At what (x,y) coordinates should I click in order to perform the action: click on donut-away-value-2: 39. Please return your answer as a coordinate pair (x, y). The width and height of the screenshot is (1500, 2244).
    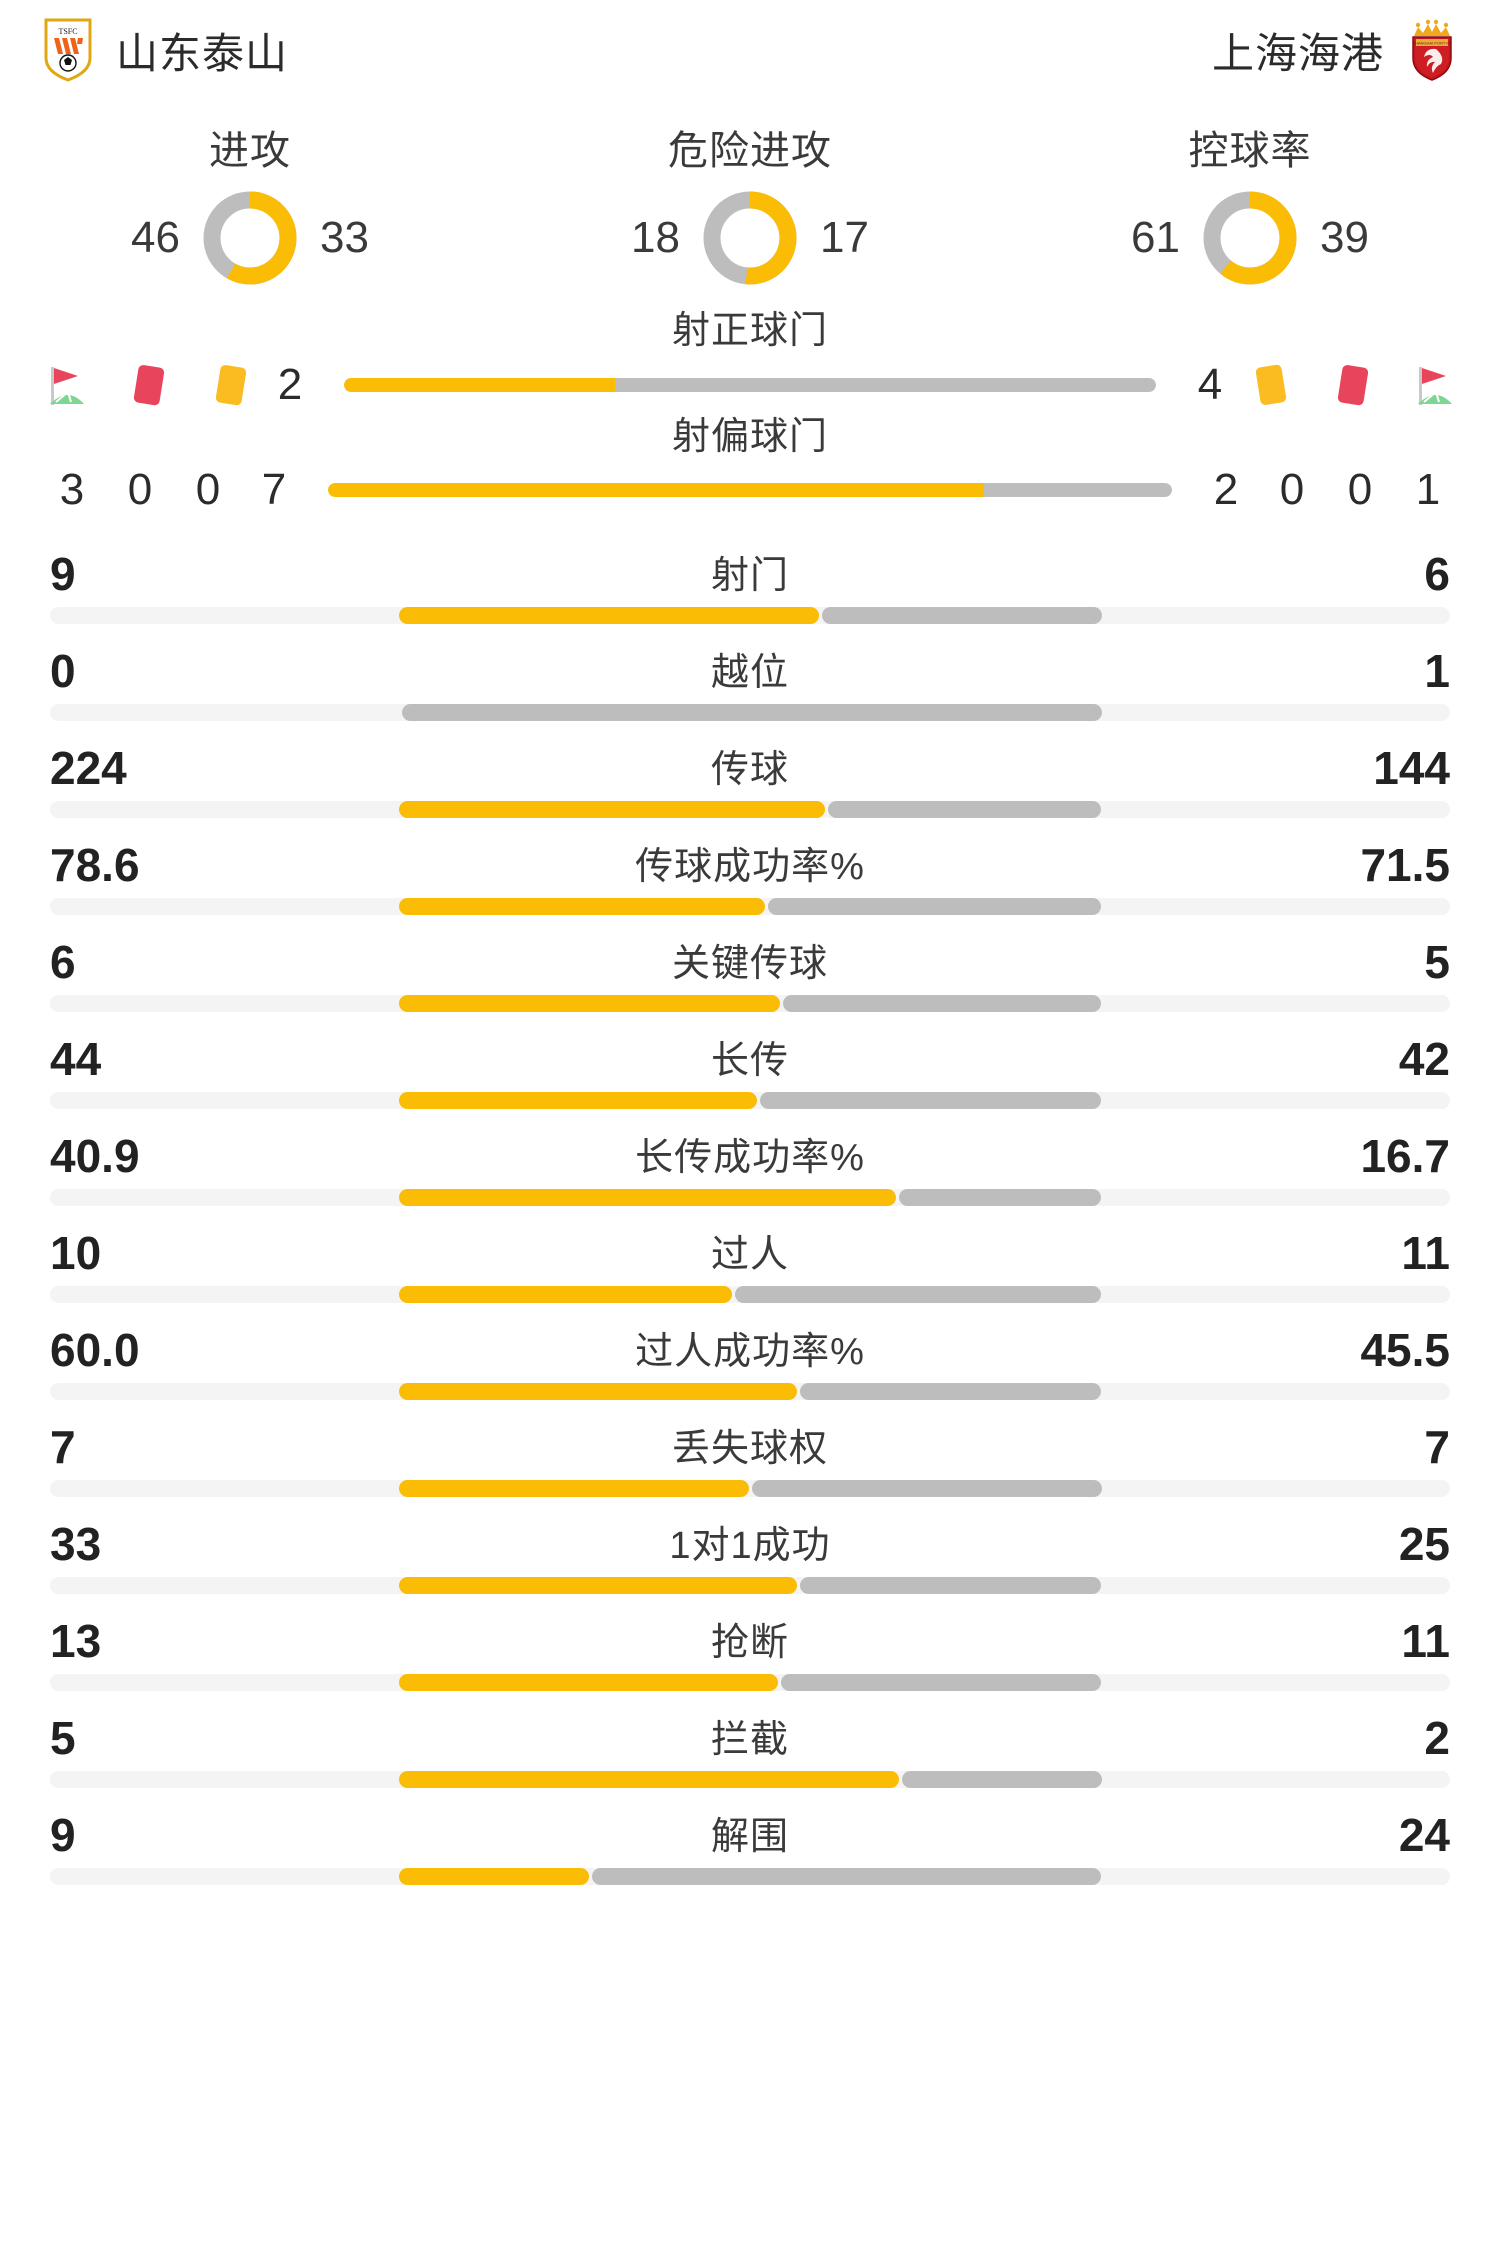
    Looking at the image, I should click on (1344, 237).